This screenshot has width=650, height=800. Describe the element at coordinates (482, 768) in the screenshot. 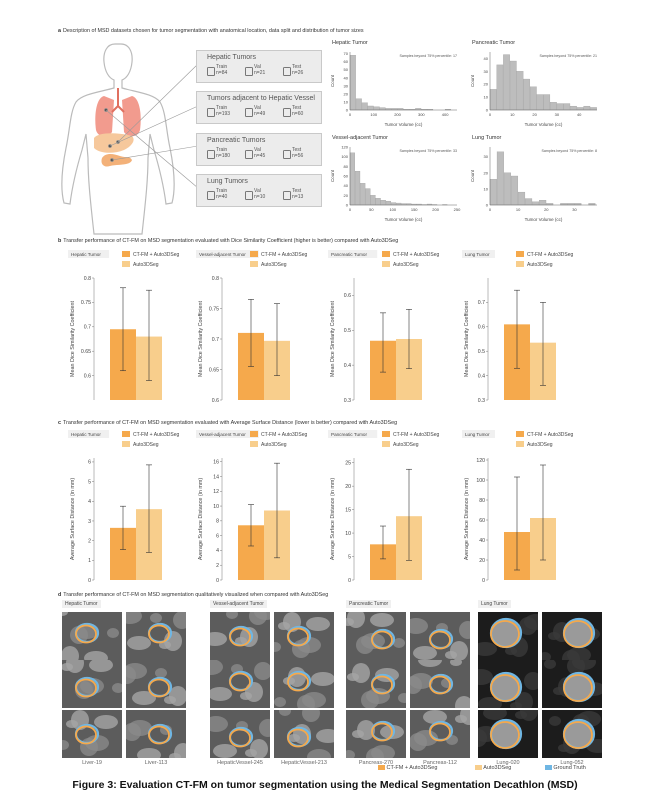

I see `segmentation-legend: CT-FM + Auto3DSeg Auto3DSeg Ground Truth` at that location.